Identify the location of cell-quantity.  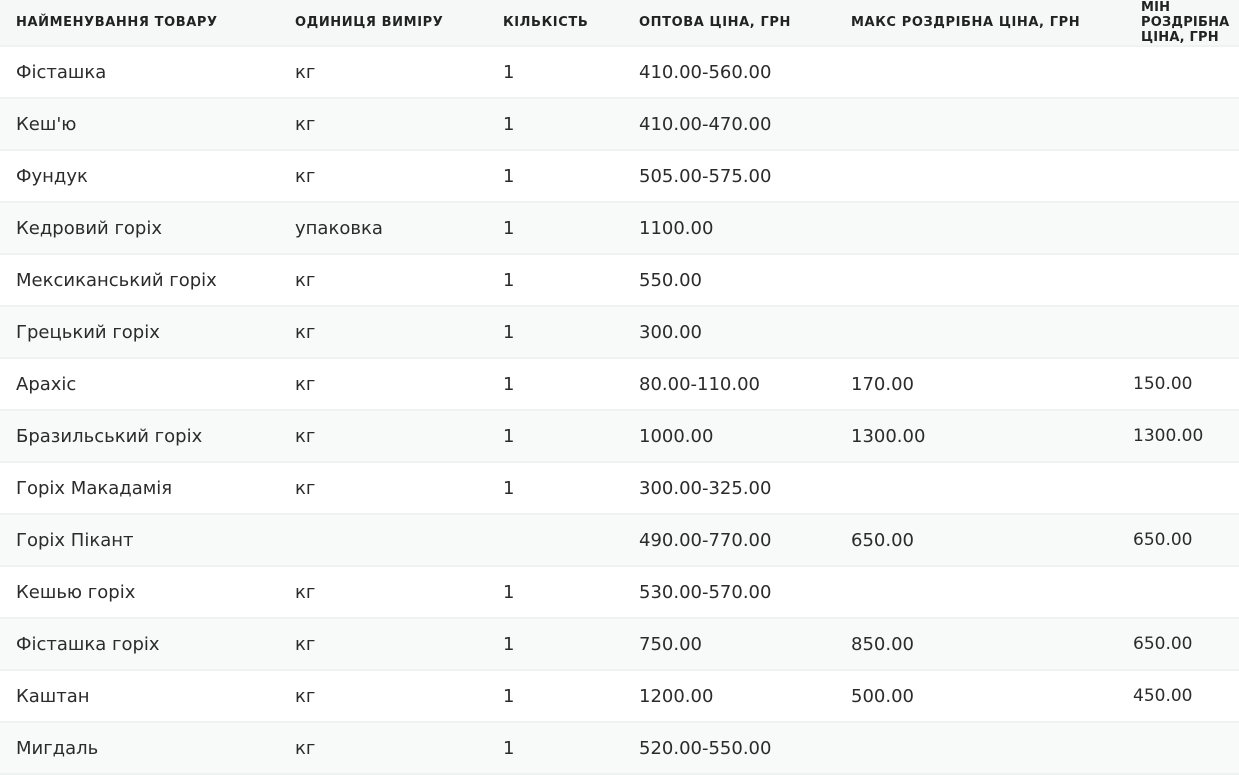
(555, 540).